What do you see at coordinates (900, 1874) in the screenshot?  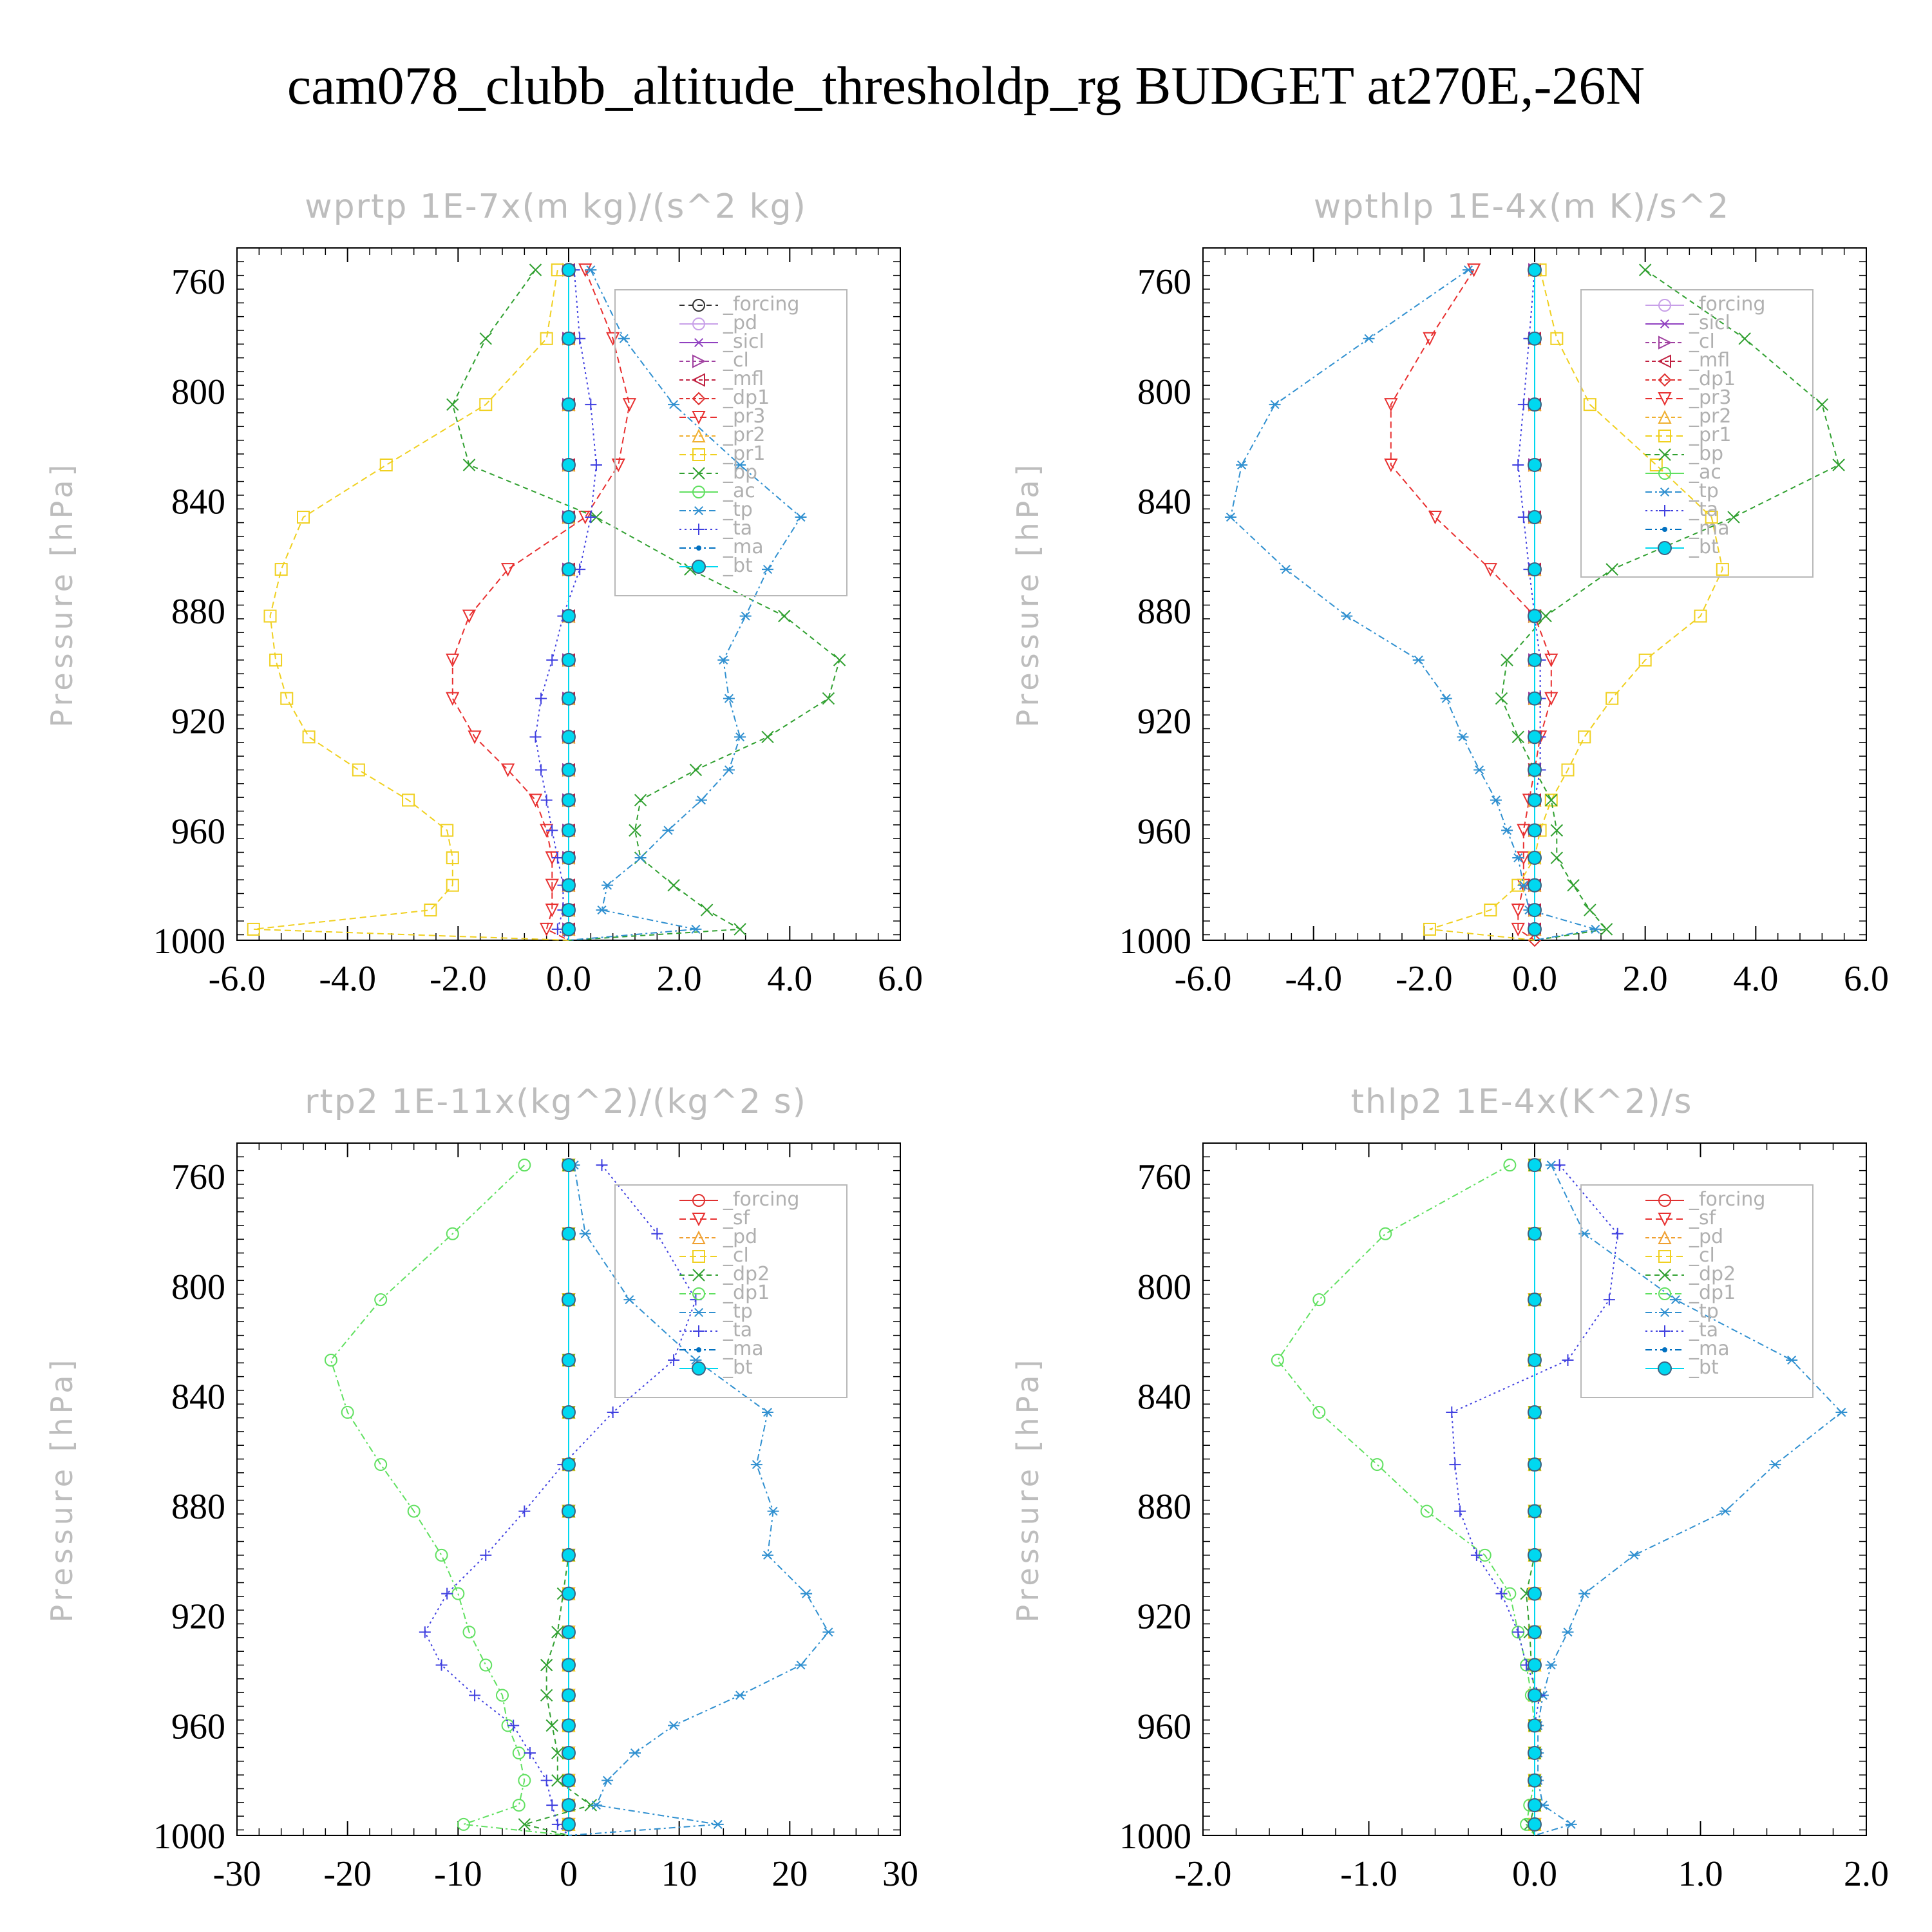 I see `x-tick-label: 30` at bounding box center [900, 1874].